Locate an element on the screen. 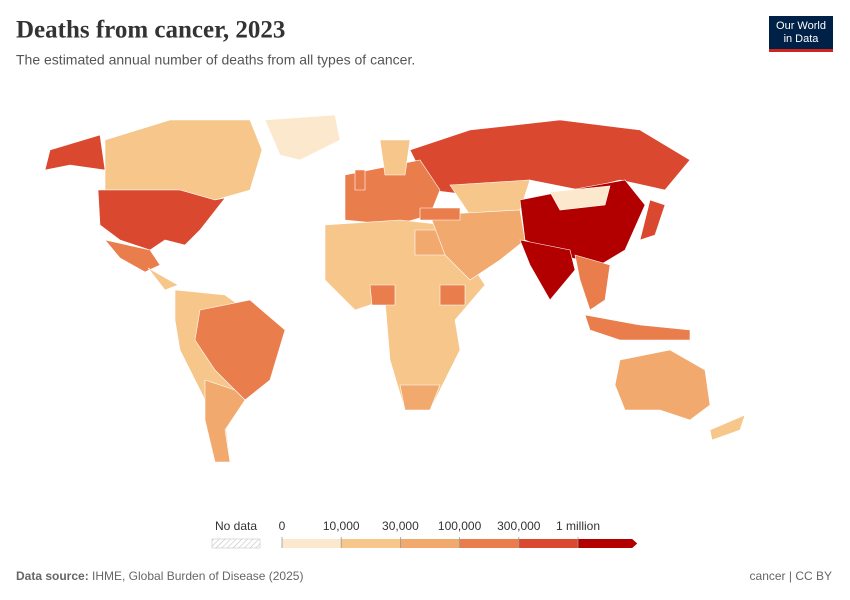 Image resolution: width=850 pixels, height=600 pixels. legend-tick-label: 10,000 is located at coordinates (341, 526).